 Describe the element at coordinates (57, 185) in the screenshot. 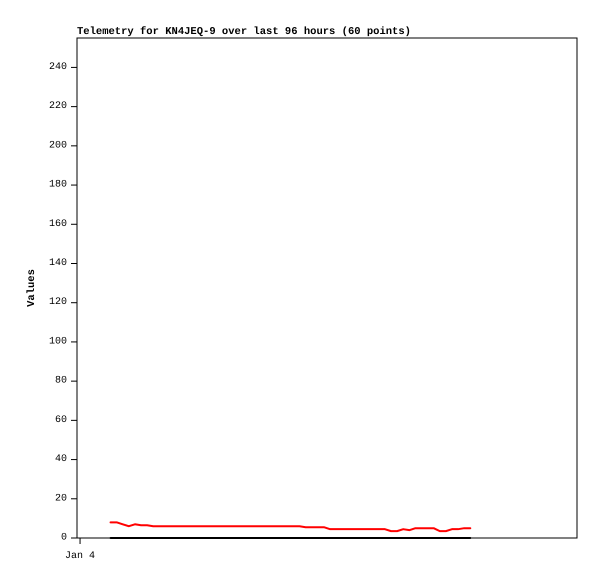

I see `y-tick-label: 180` at that location.